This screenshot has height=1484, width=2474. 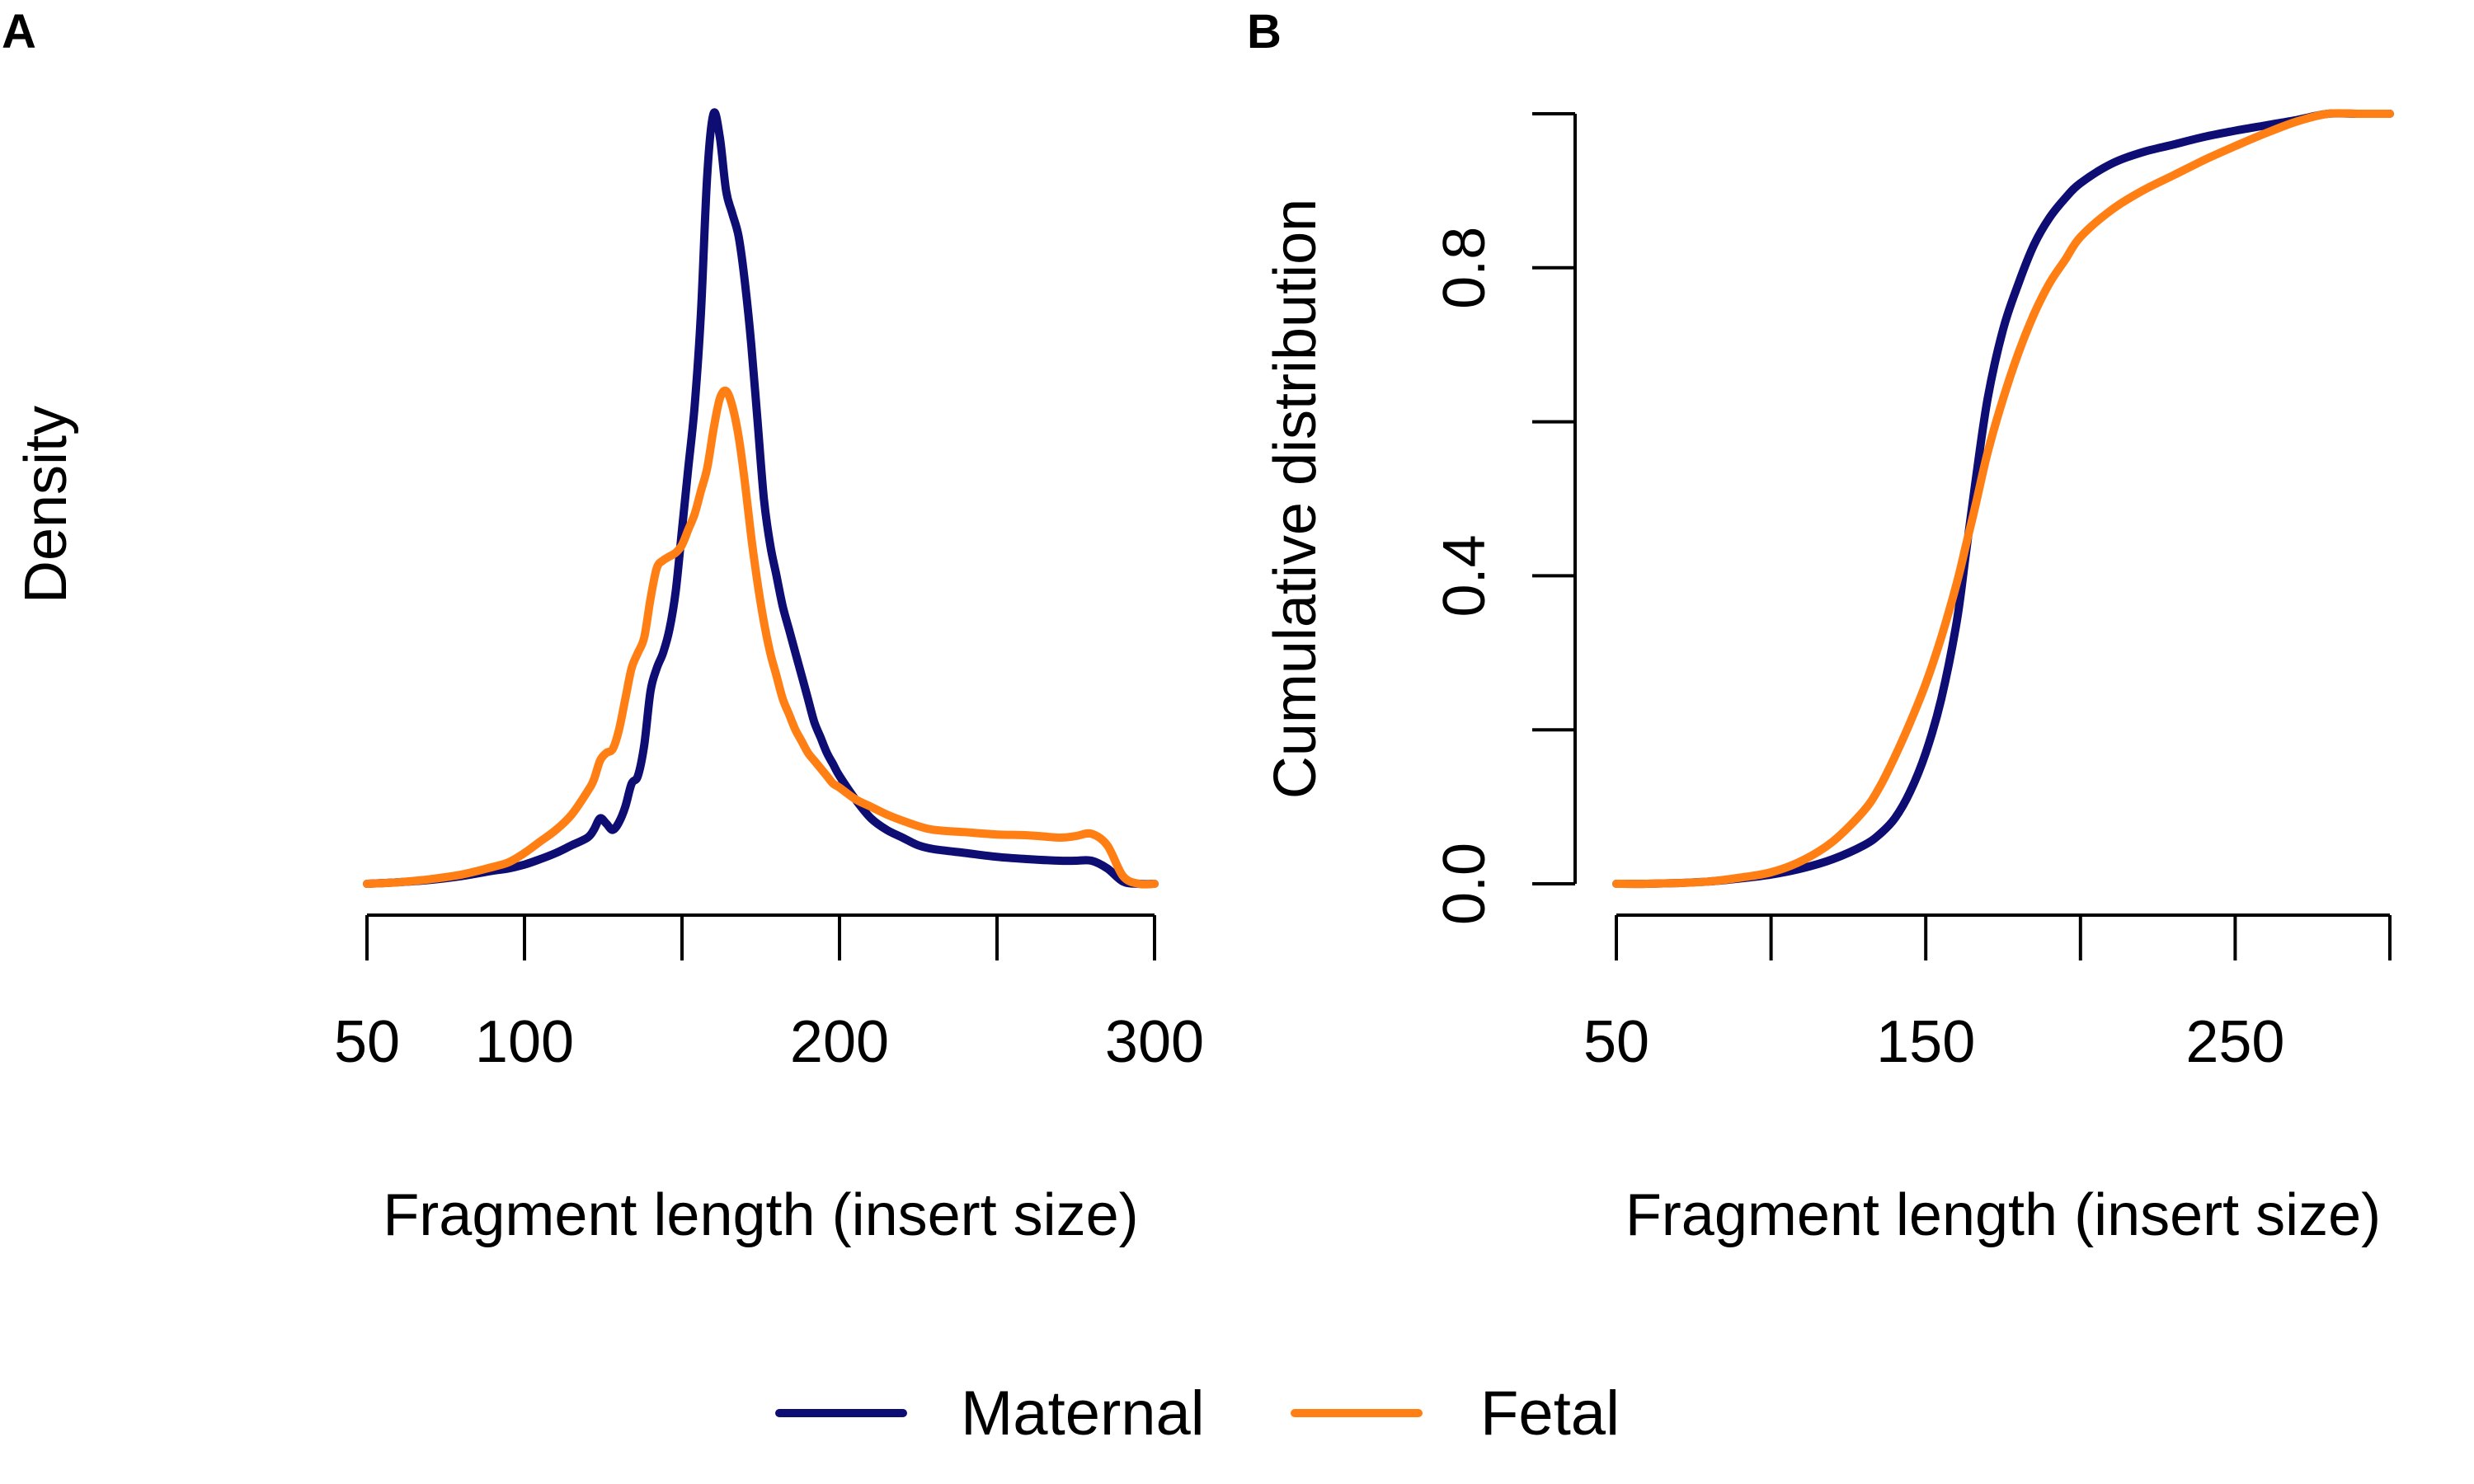 I want to click on panel-a-x-axis-title: Fragment length (insert size), so click(x=760, y=1215).